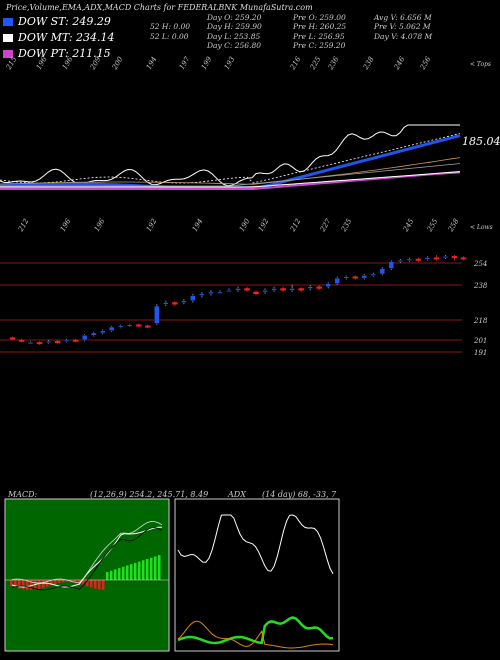 The image size is (500, 660). What do you see at coordinates (320, 26) in the screenshot?
I see `stat-pre-h: Pre H: 260.25` at bounding box center [320, 26].